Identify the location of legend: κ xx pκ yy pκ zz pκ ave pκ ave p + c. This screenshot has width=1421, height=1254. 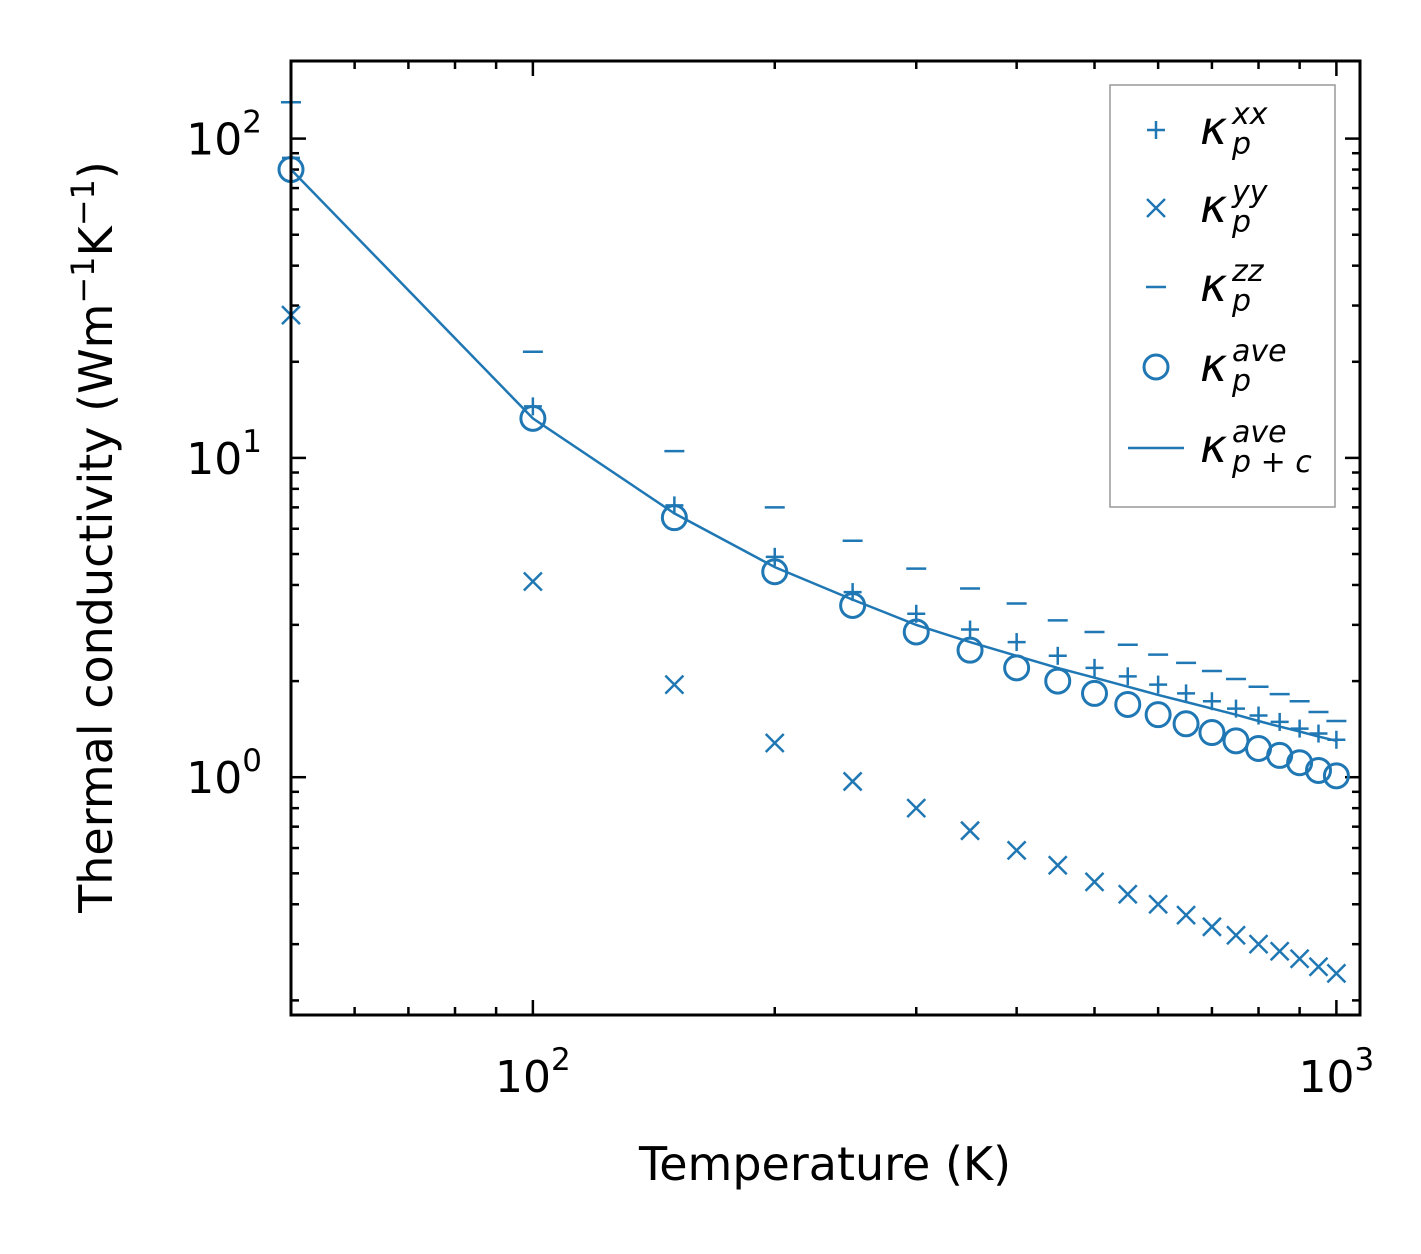
(1222, 296).